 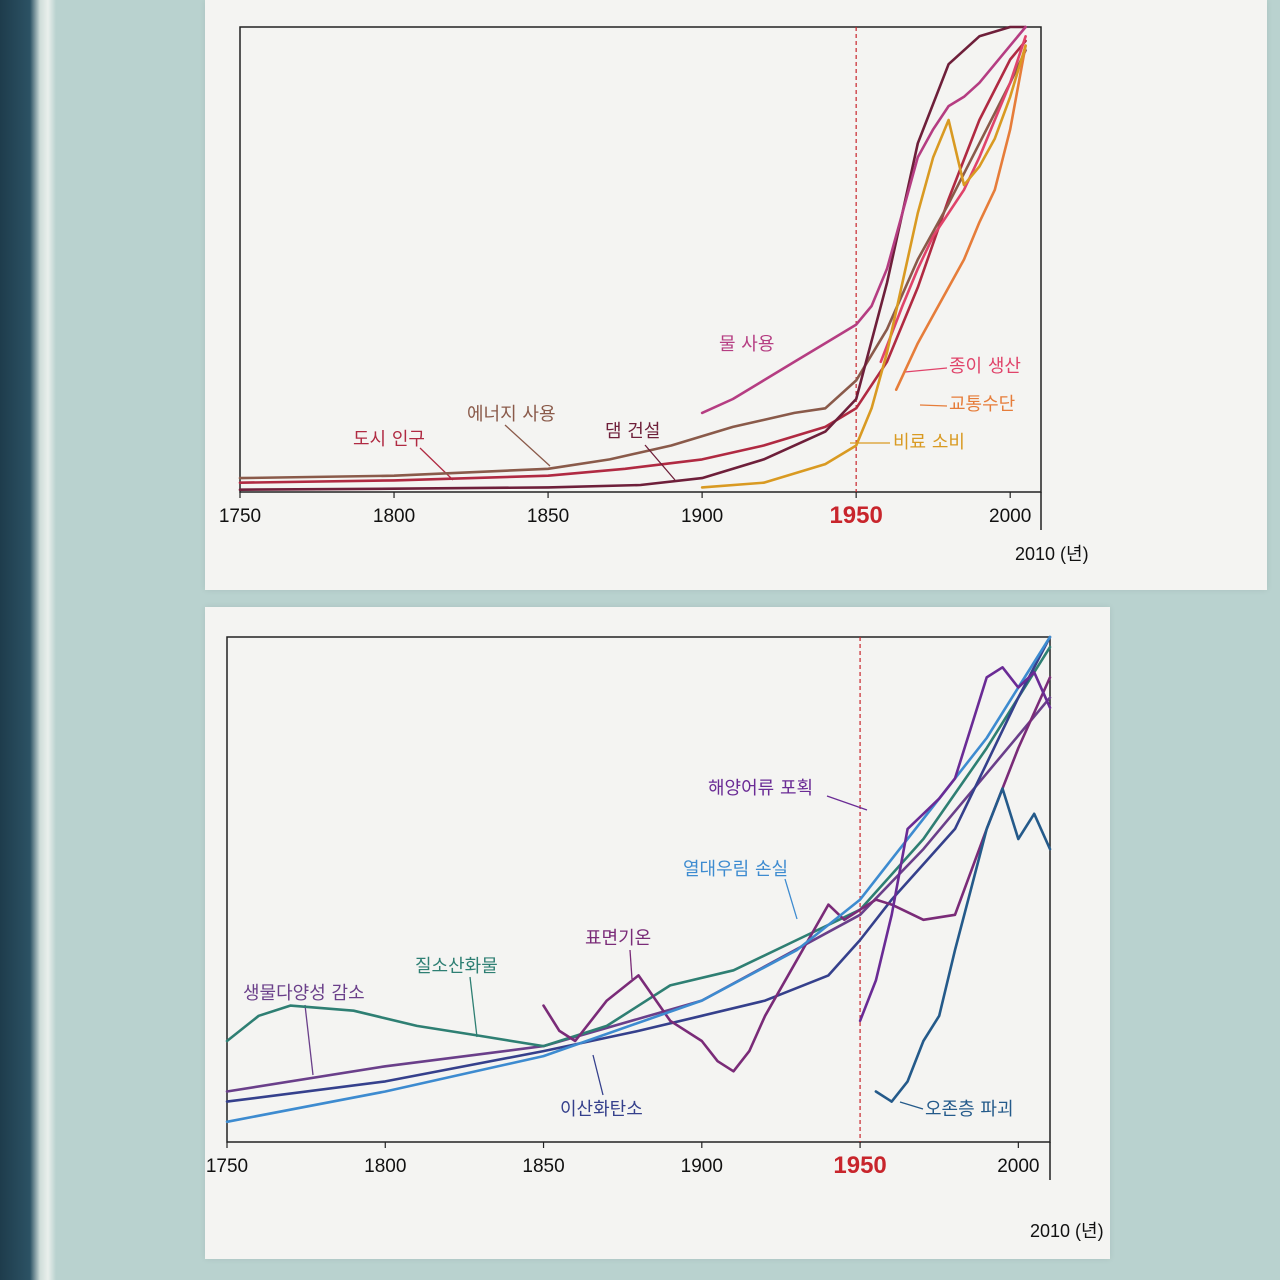 I want to click on series-label-1: 도시 인구, so click(x=389, y=439).